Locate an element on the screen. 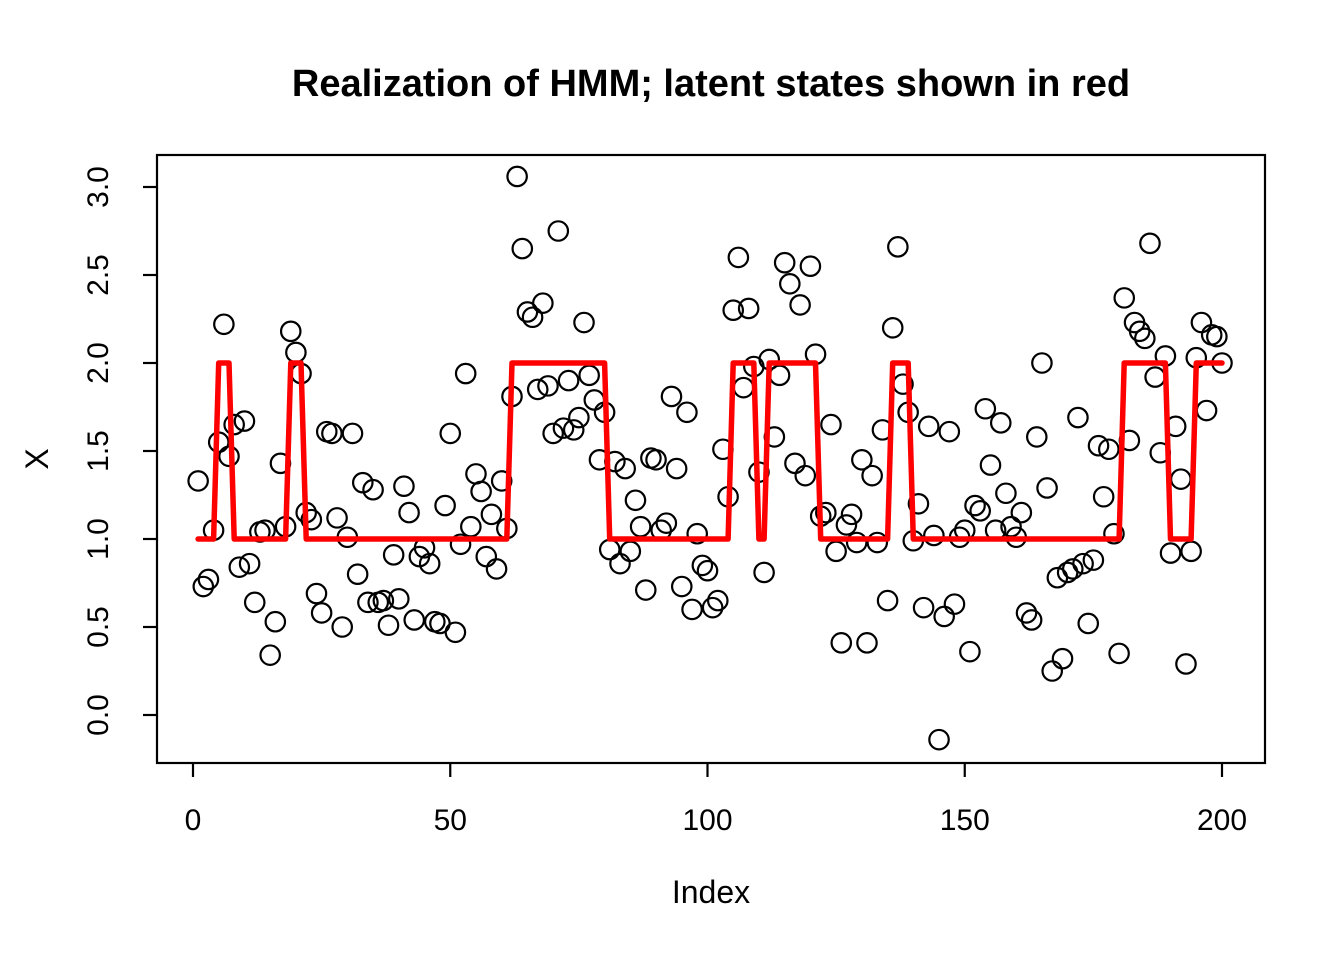  y-tick-label: 2.0 is located at coordinates (98, 363).